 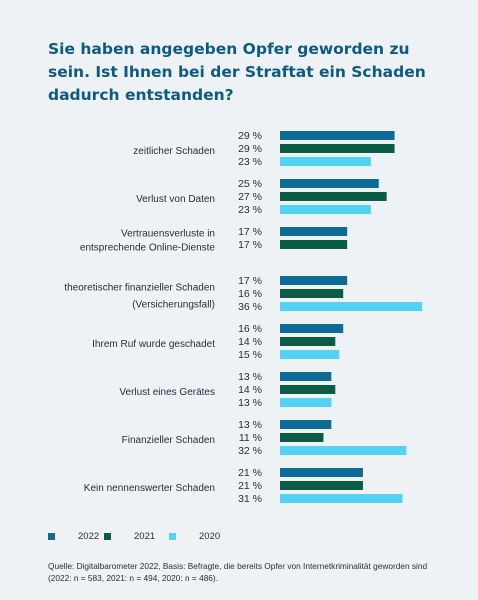 What do you see at coordinates (51, 536) in the screenshot?
I see `legend-swatch-2022` at bounding box center [51, 536].